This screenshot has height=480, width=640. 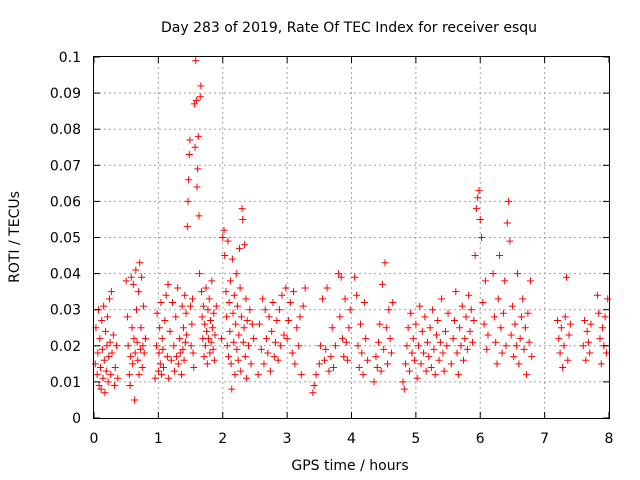 I want to click on y-tick-label: 0.09, so click(x=65, y=94).